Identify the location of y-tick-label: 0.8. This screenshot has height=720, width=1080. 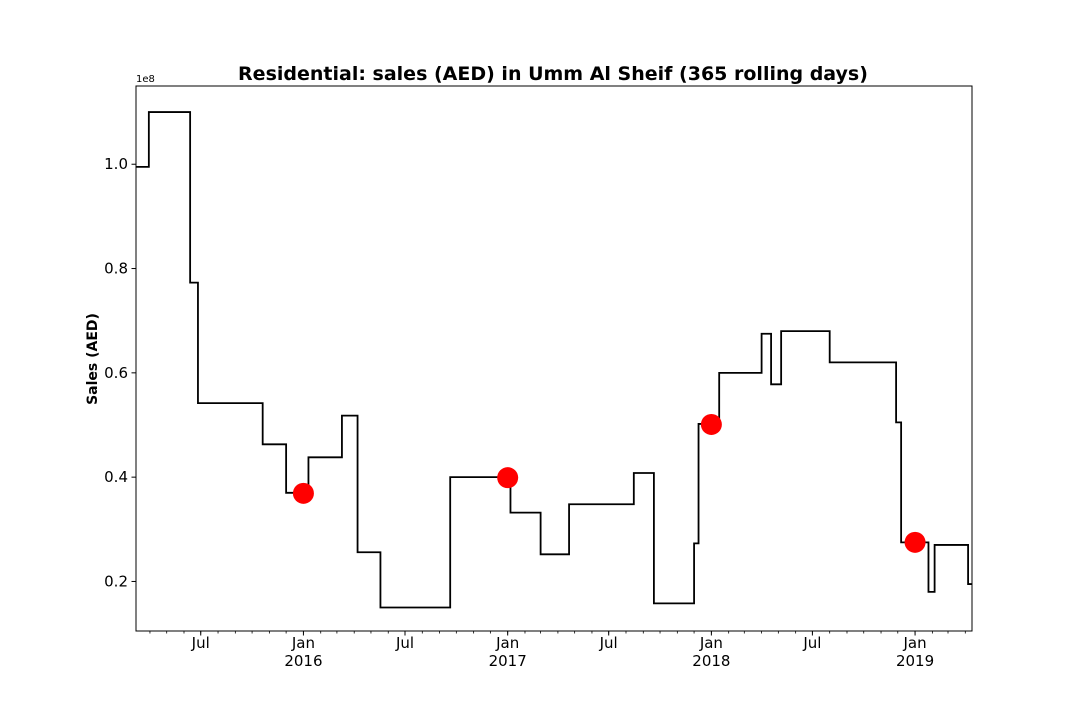
(116, 269).